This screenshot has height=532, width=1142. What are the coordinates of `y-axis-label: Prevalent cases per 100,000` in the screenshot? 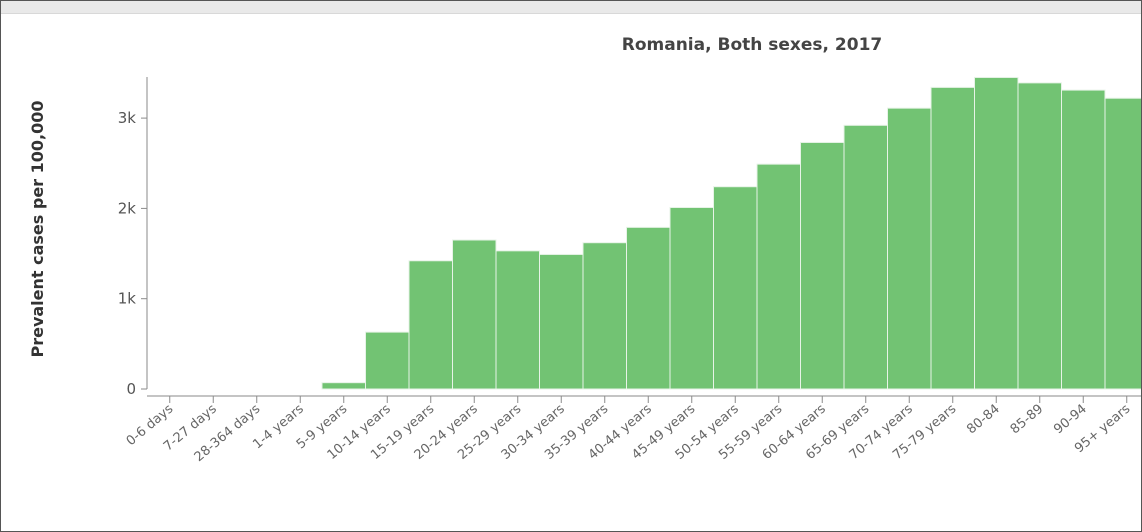 It's located at (37, 228).